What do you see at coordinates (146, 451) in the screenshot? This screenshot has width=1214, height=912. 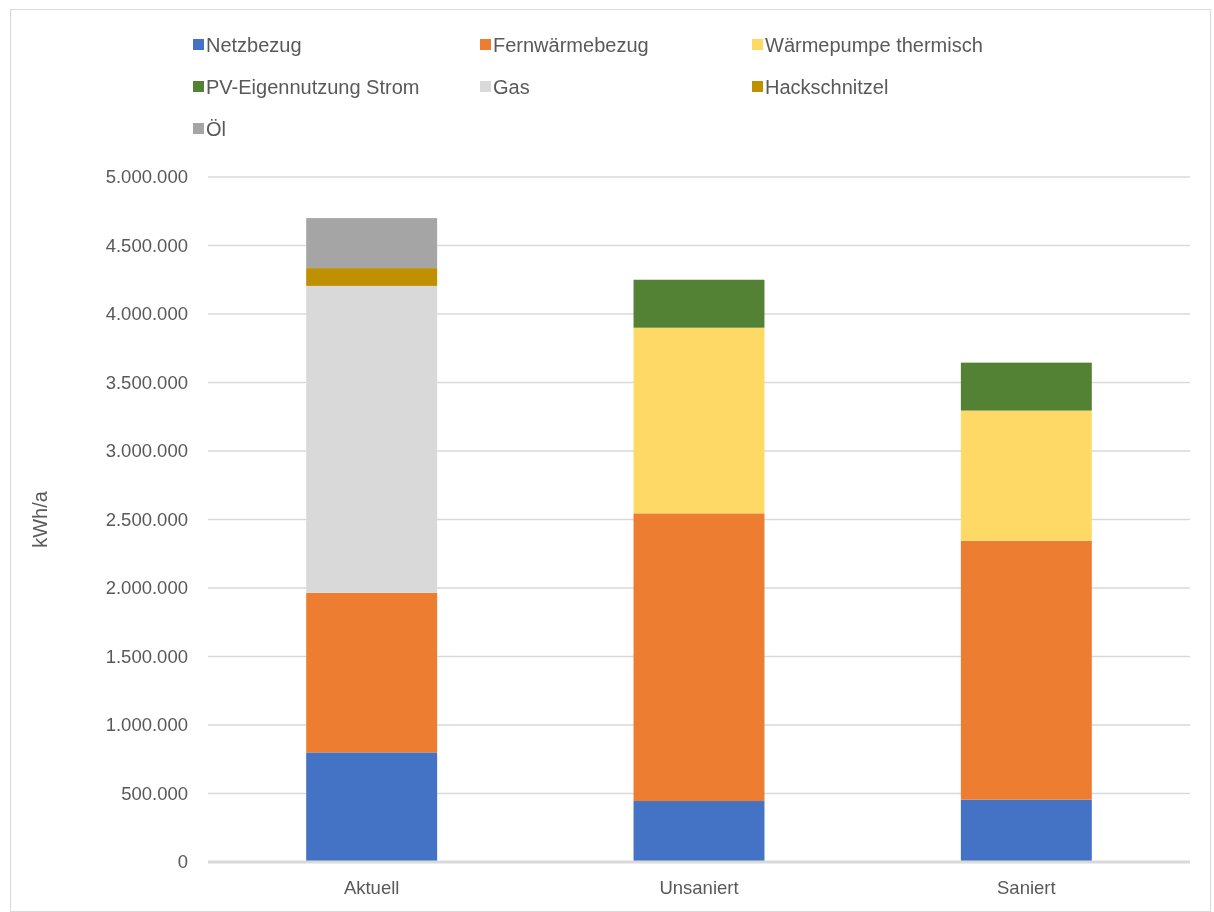 I see `y-tick-label: 3.000.000` at bounding box center [146, 451].